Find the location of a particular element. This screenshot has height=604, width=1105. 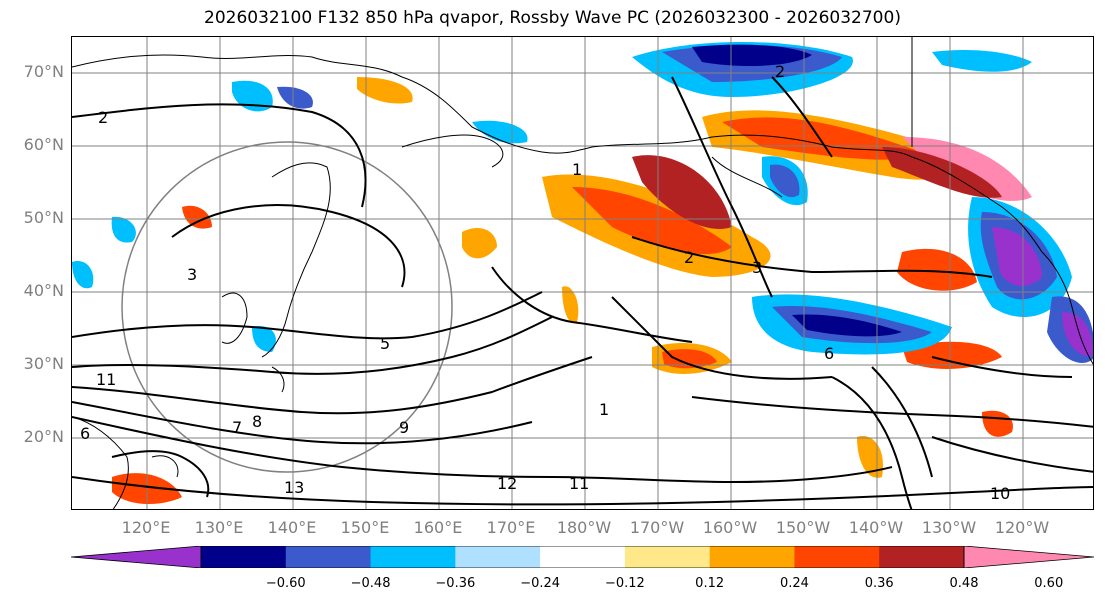

lon-label: 120°W is located at coordinates (1022, 527).